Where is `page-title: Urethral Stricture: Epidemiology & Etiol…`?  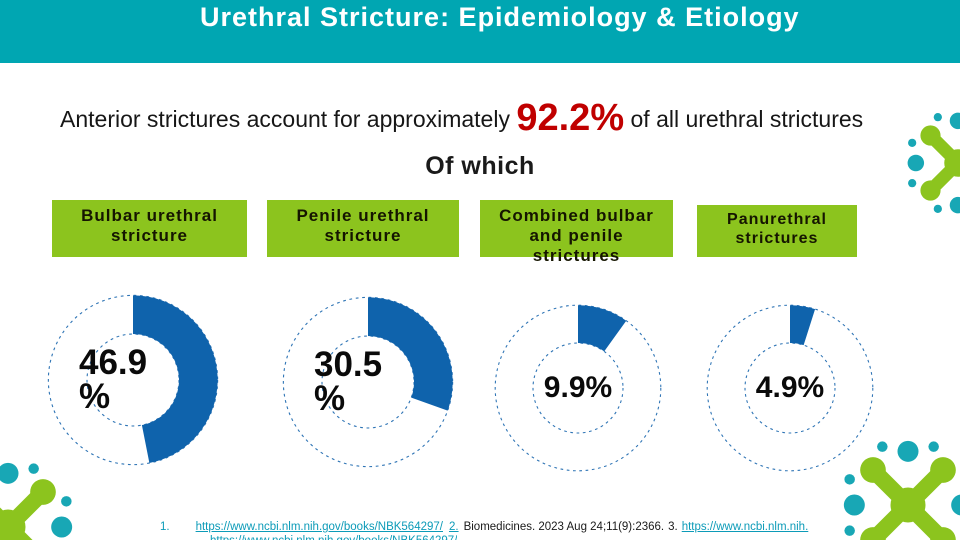 page-title: Urethral Stricture: Epidemiology & Etiol… is located at coordinates (500, 17).